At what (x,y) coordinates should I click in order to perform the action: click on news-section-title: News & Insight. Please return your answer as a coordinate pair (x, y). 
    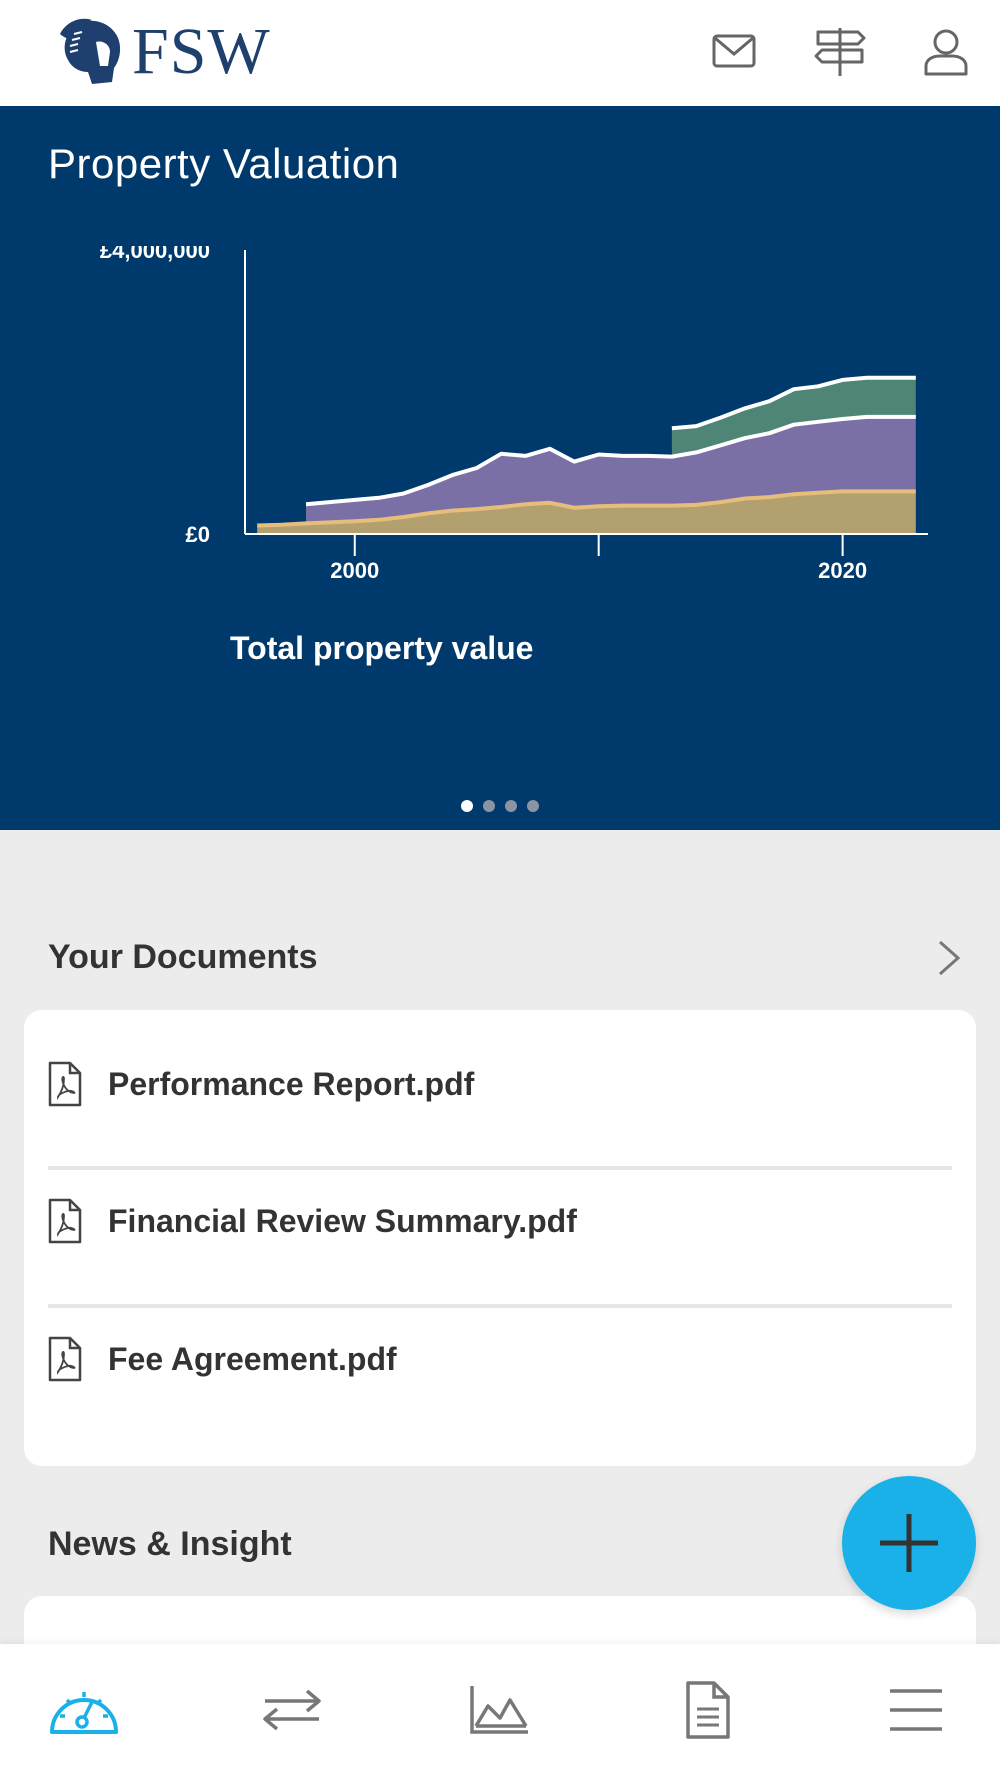
    Looking at the image, I should click on (170, 1544).